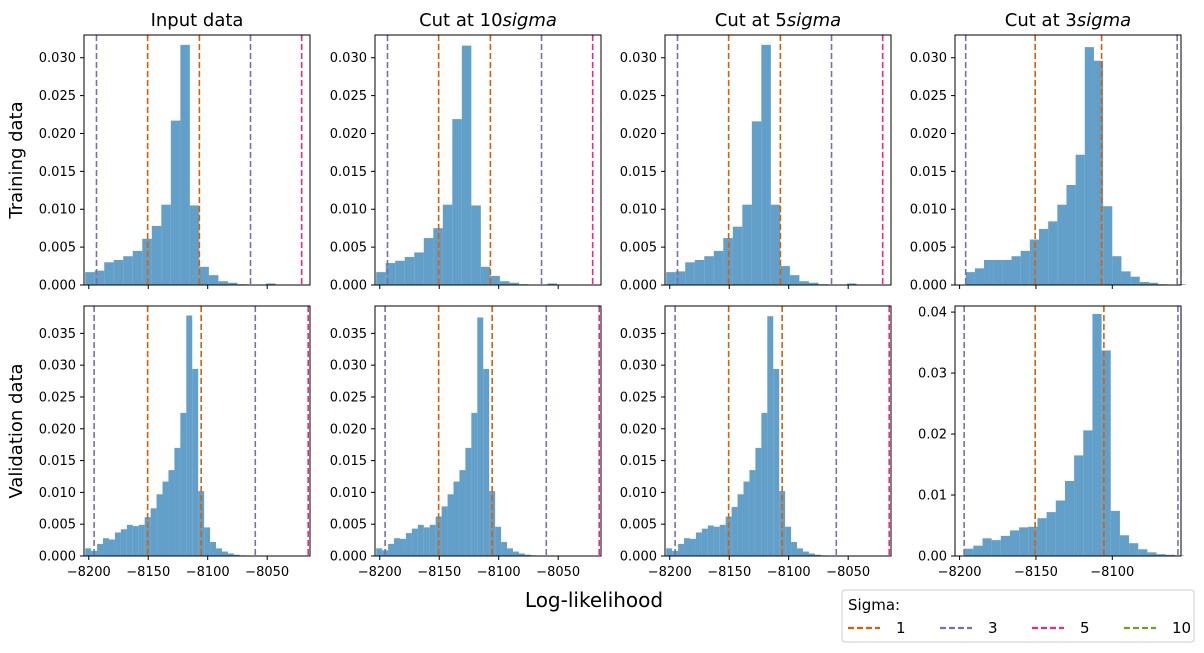 The image size is (1204, 653). Describe the element at coordinates (932, 557) in the screenshot. I see `y-tick-label: 0.00` at that location.